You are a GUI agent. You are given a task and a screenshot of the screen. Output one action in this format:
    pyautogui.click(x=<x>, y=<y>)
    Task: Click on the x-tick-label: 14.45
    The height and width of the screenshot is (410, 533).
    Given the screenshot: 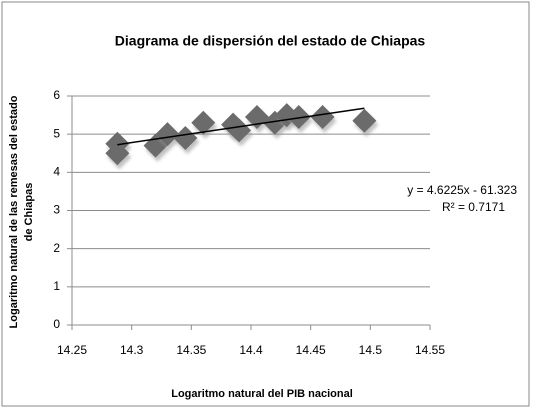 What is the action you would take?
    pyautogui.click(x=311, y=350)
    